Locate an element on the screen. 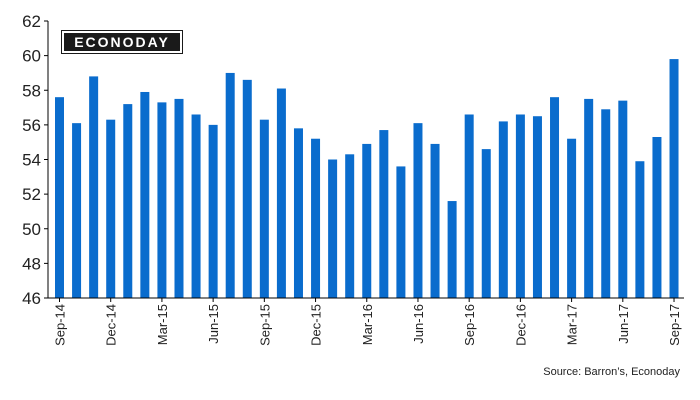  y-tick-label: 54 is located at coordinates (31, 160).